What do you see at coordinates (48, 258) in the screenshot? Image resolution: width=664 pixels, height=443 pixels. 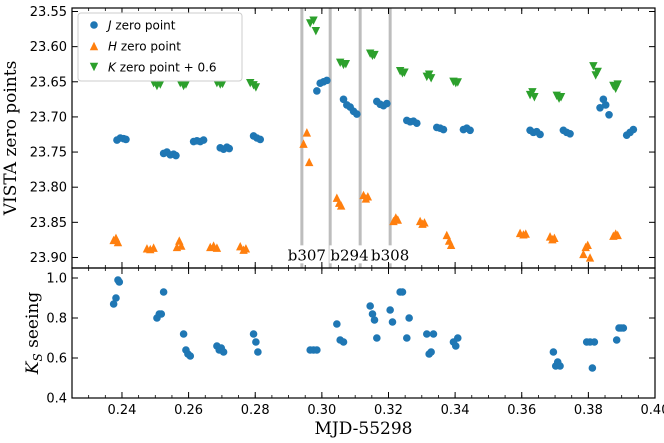 I see `top-ytick-label: 23.90` at bounding box center [48, 258].